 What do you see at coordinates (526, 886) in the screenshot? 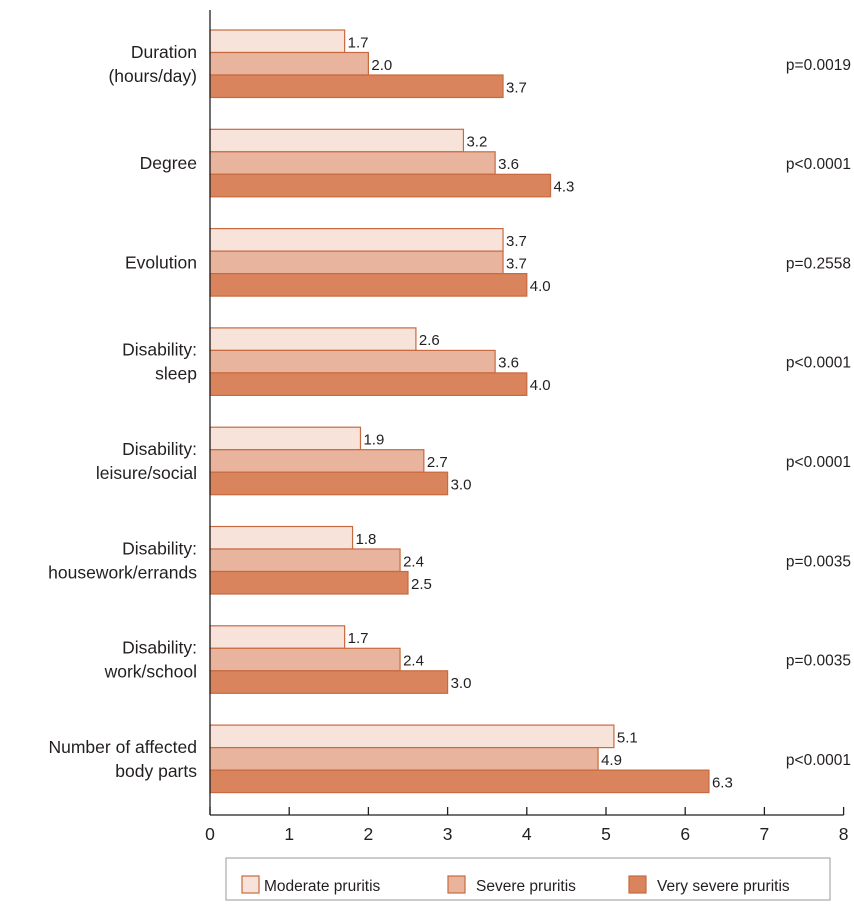
I see `legend-label: Severe pruritis` at bounding box center [526, 886].